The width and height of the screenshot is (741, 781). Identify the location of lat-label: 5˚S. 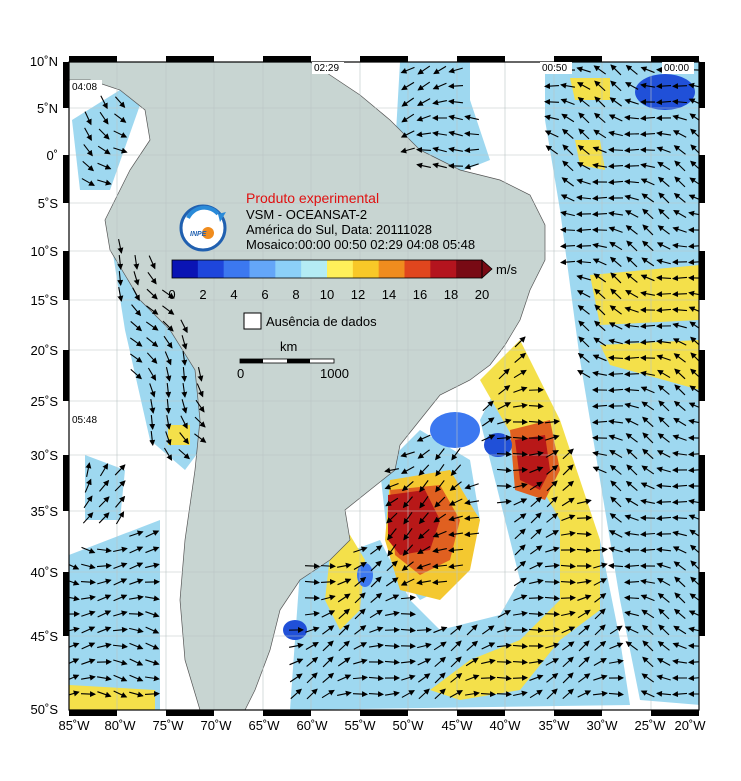
(48, 203).